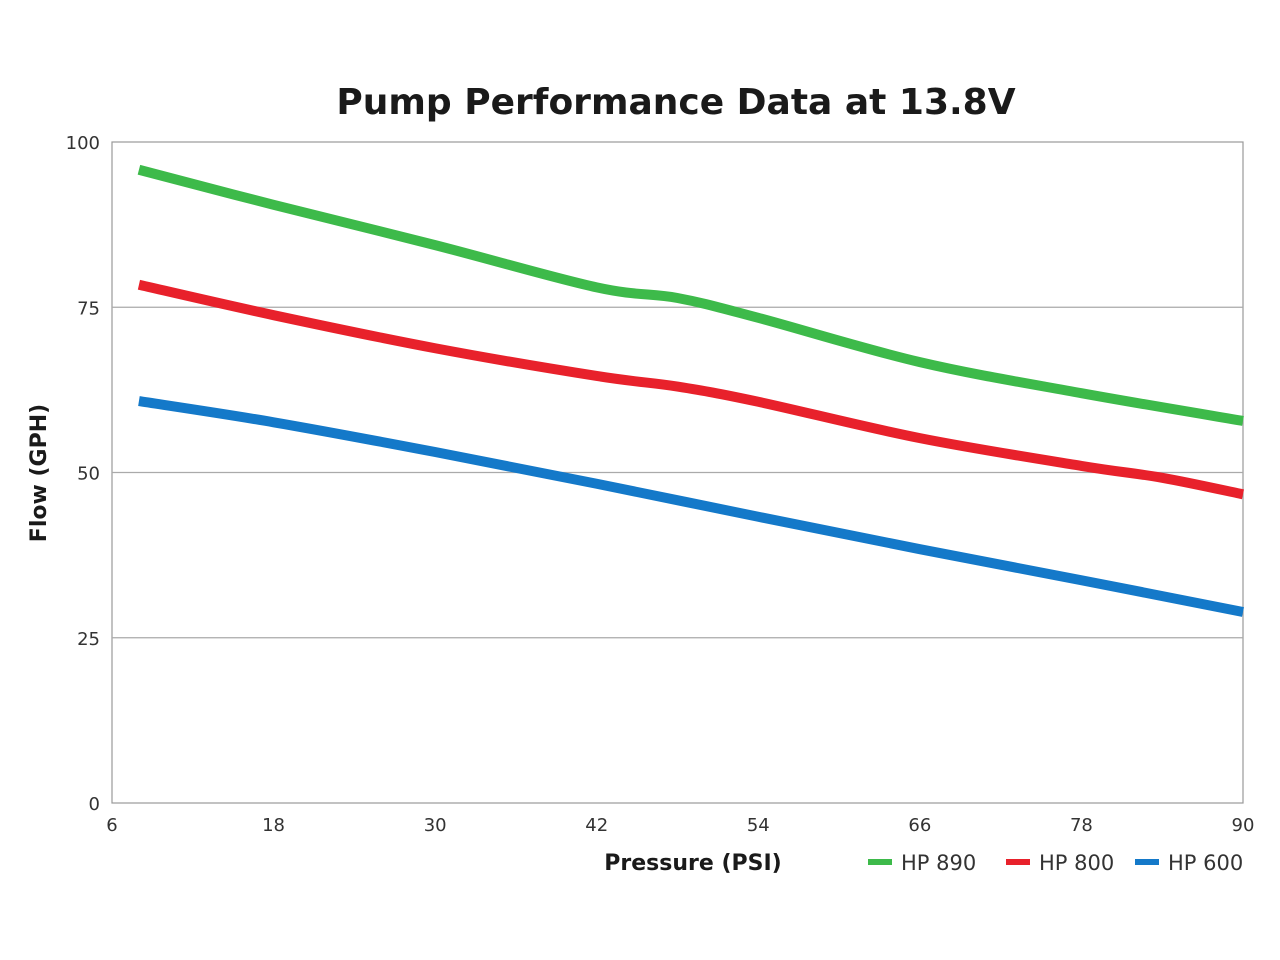 This screenshot has width=1280, height=960. What do you see at coordinates (675, 102) in the screenshot?
I see `chart-title: Pump Performance Data at 13.8V` at bounding box center [675, 102].